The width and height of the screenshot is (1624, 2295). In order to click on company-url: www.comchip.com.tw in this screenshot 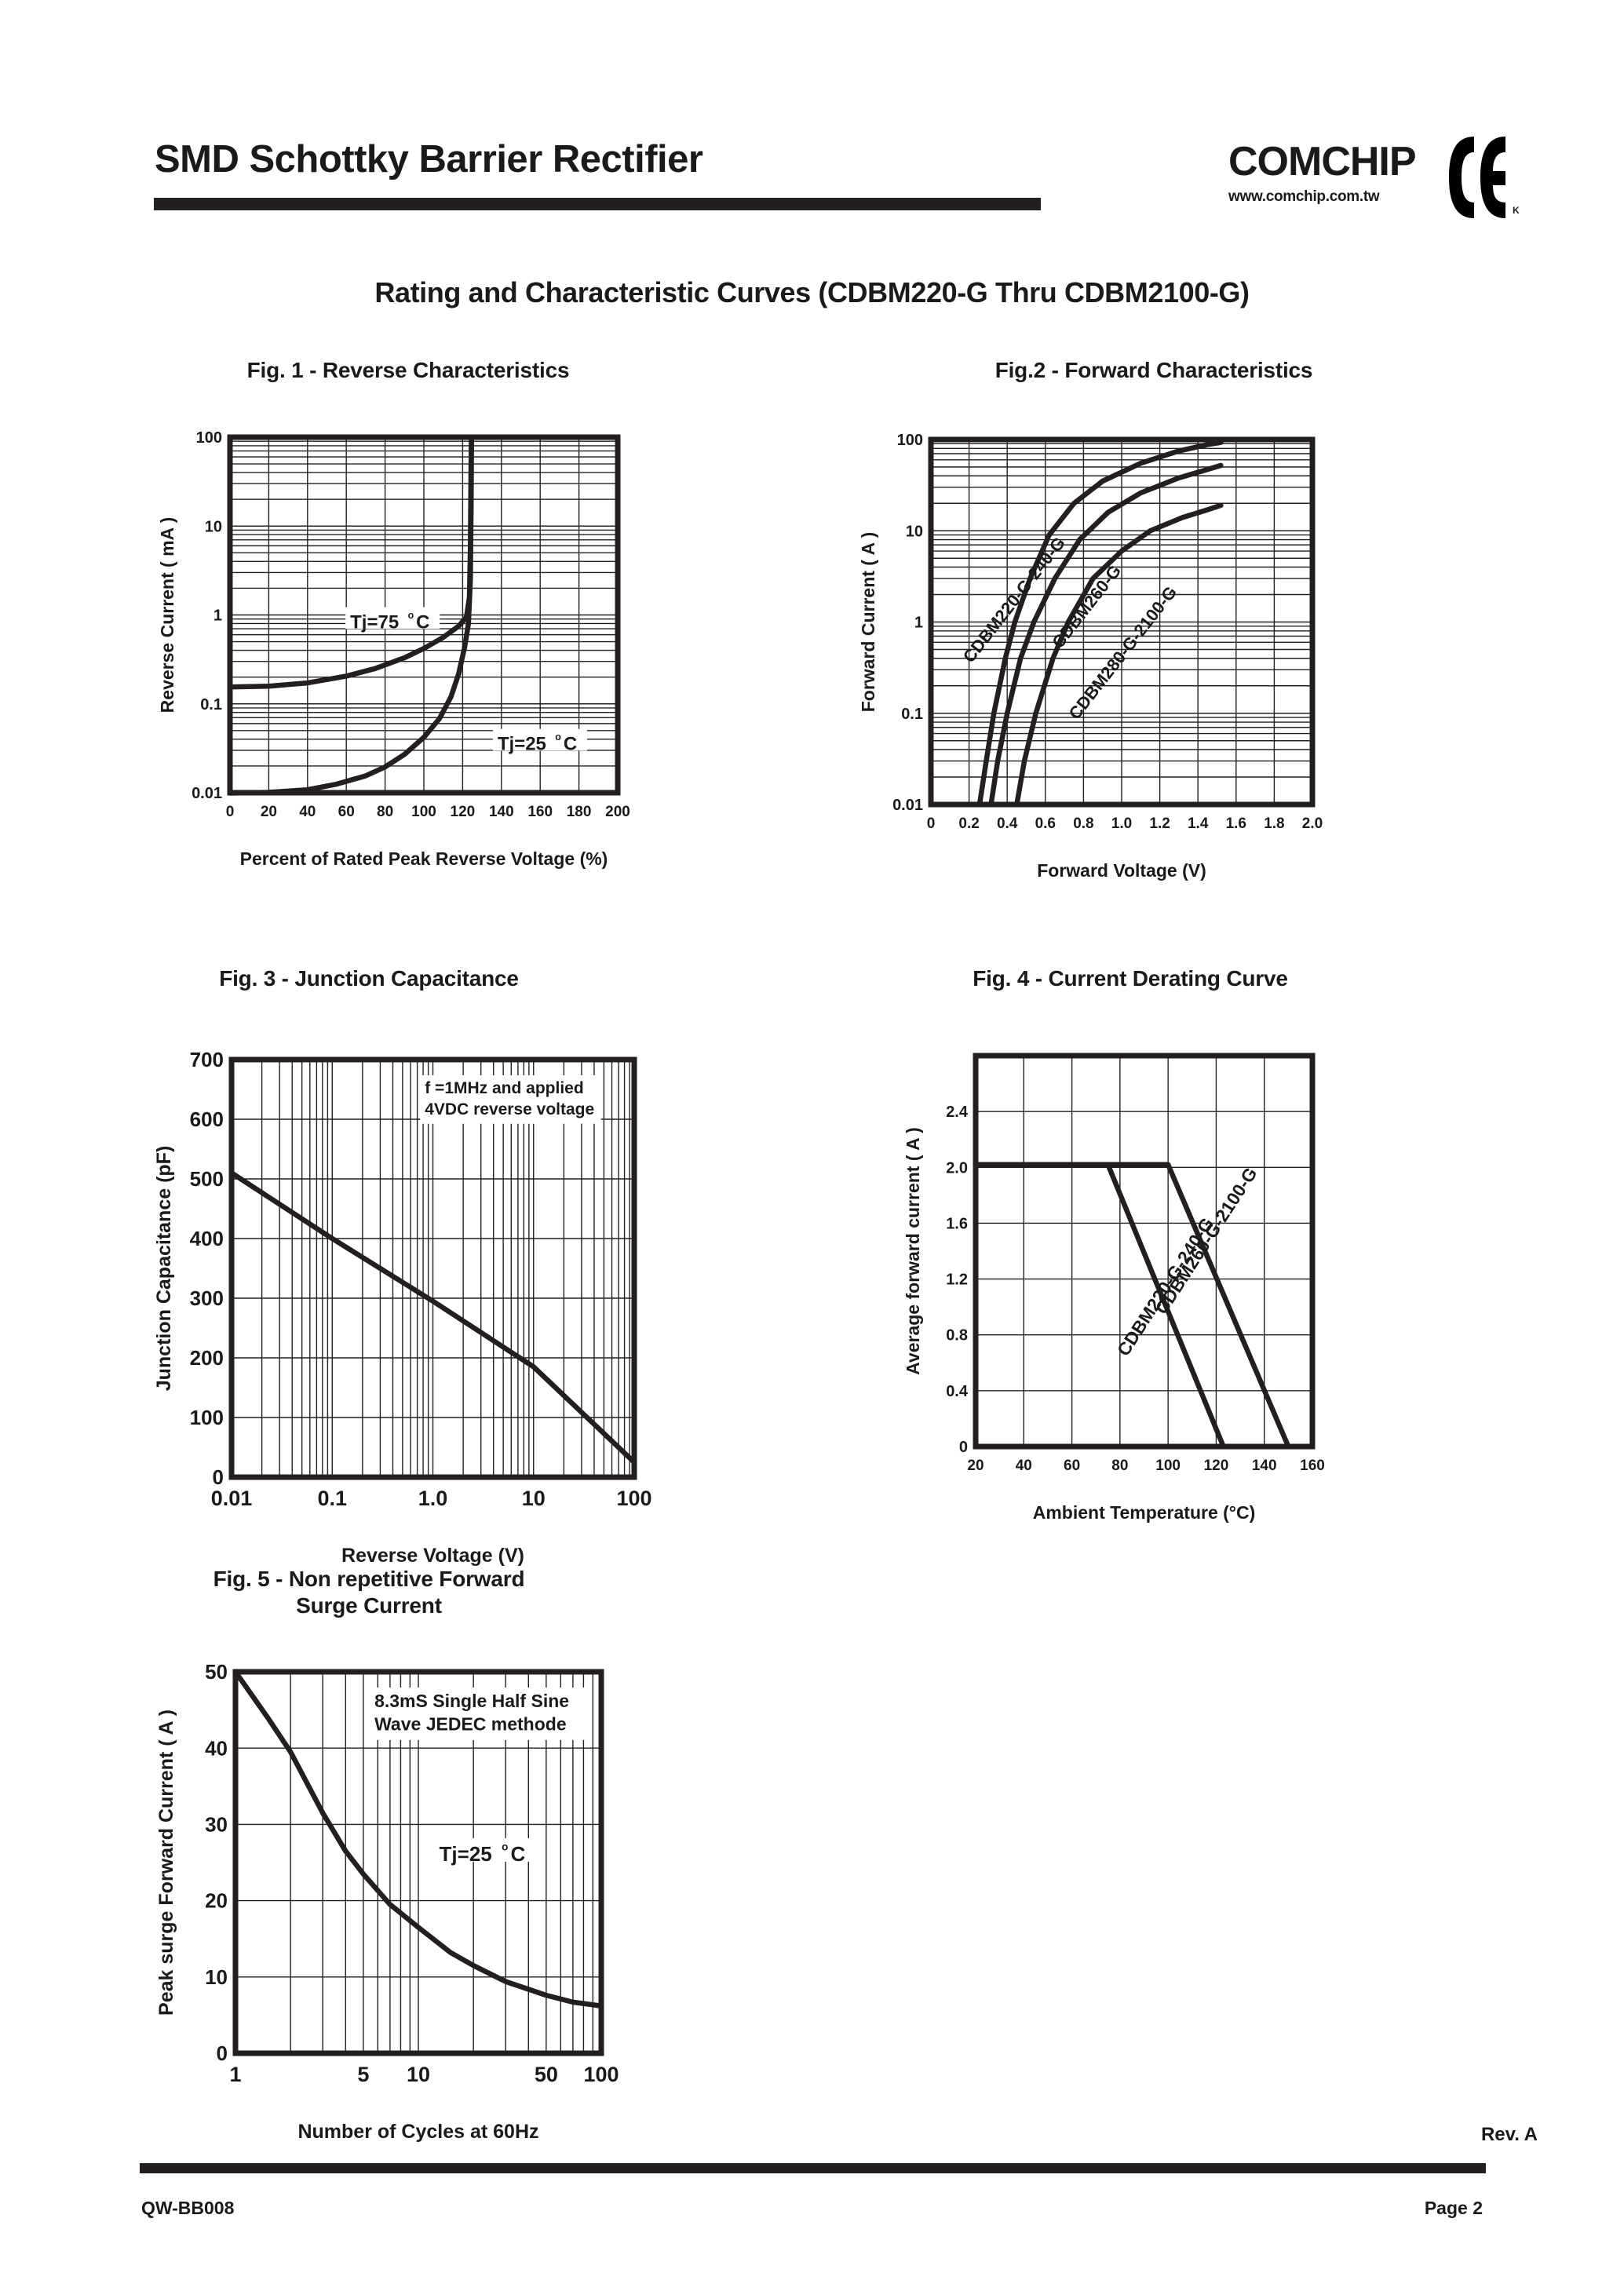, I will do `click(1304, 196)`.